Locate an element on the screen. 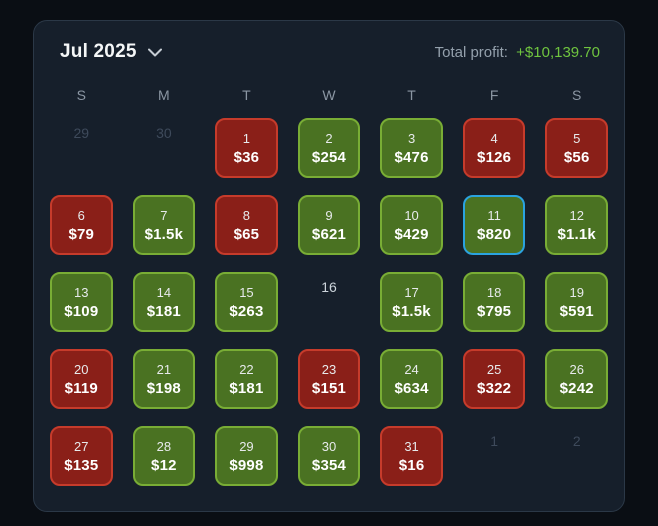 The image size is (658, 526). day-number: 27 is located at coordinates (81, 446).